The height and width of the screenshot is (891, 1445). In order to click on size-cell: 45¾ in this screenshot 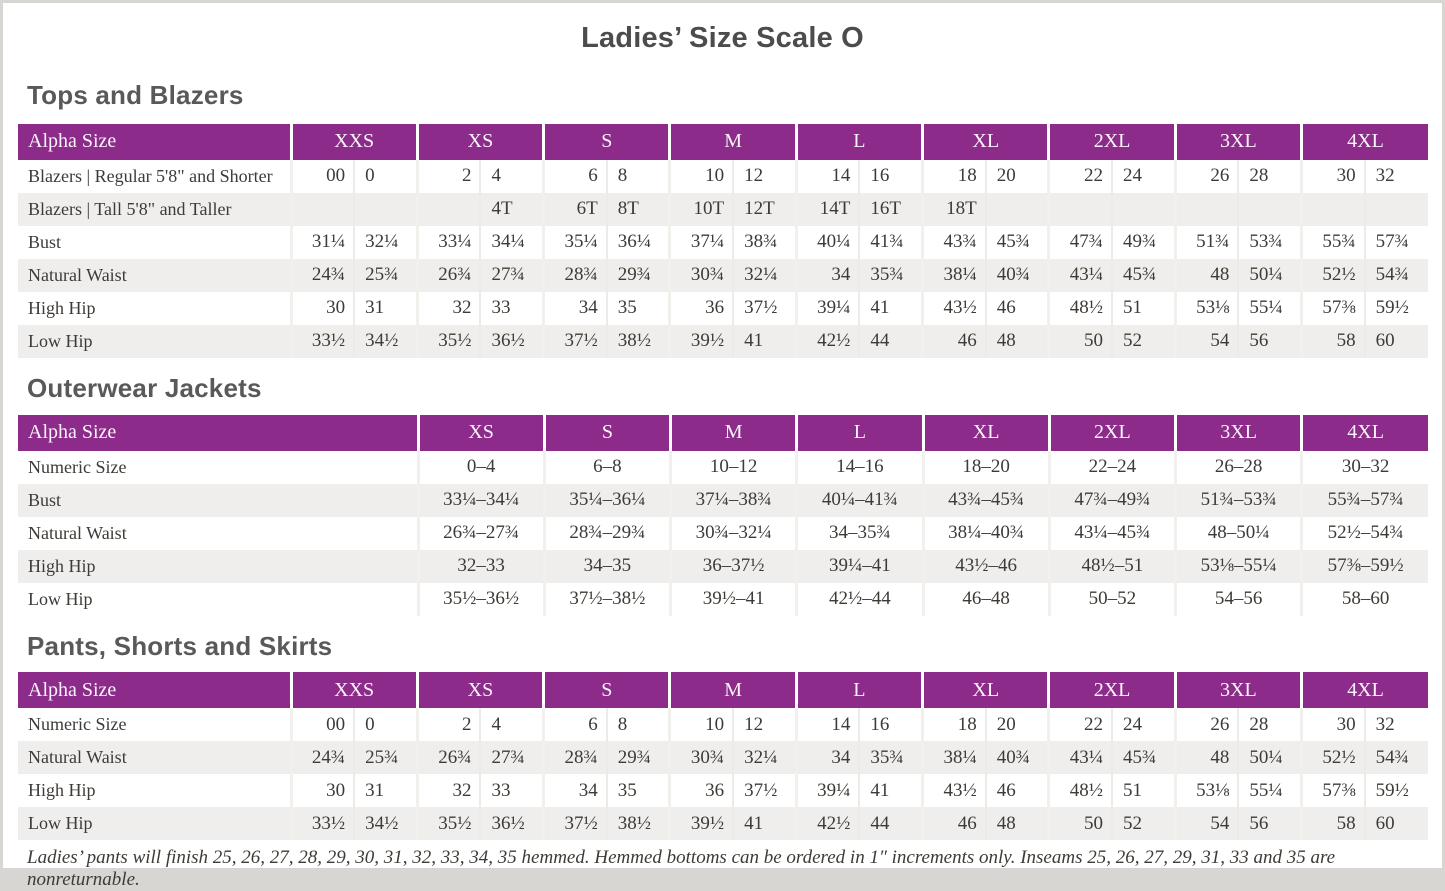, I will do `click(1143, 758)`.